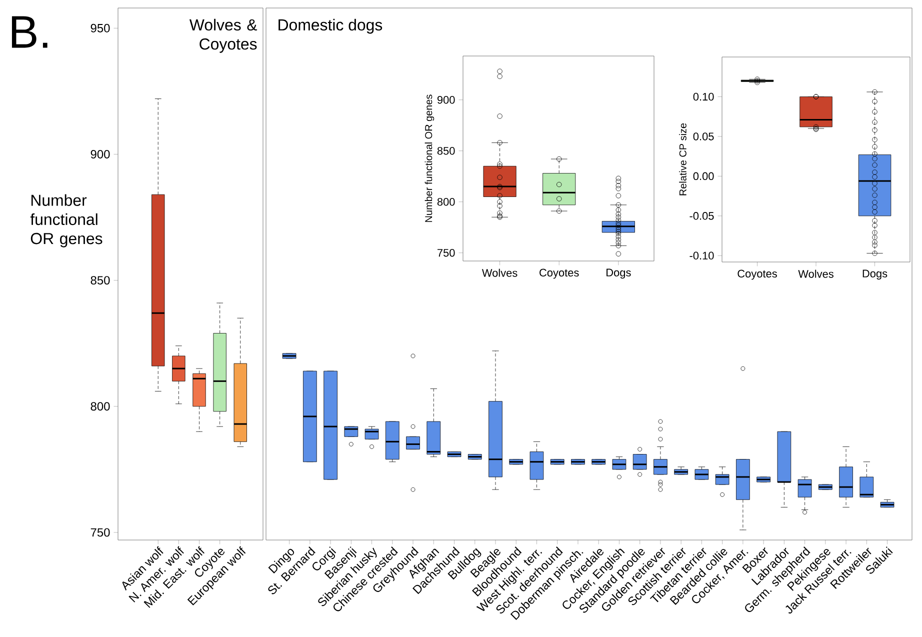  Describe the element at coordinates (703, 96) in the screenshot. I see `y-tick-label: 0.10` at that location.